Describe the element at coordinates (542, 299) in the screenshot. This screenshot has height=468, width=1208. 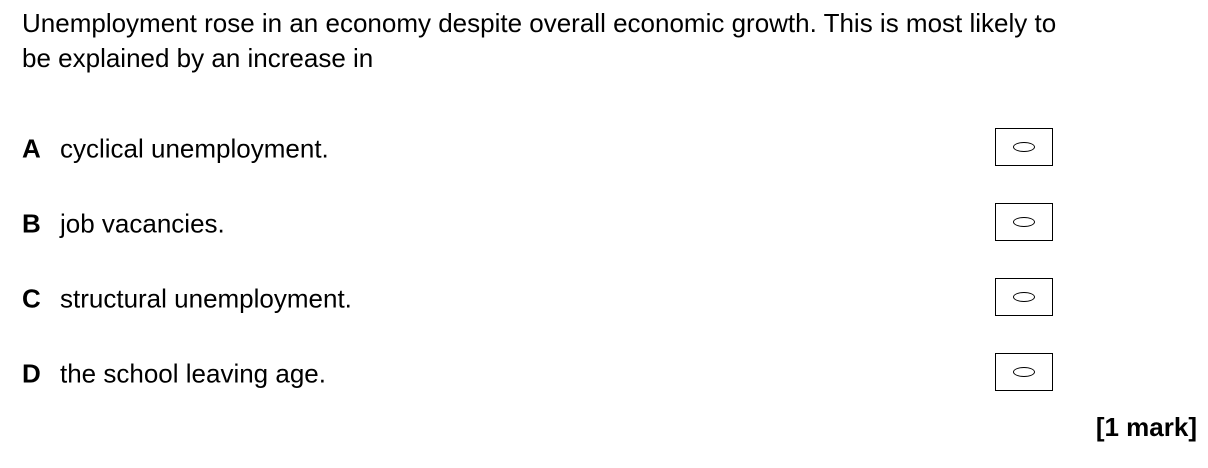
I see `option-c: C structural unemployment.` at that location.